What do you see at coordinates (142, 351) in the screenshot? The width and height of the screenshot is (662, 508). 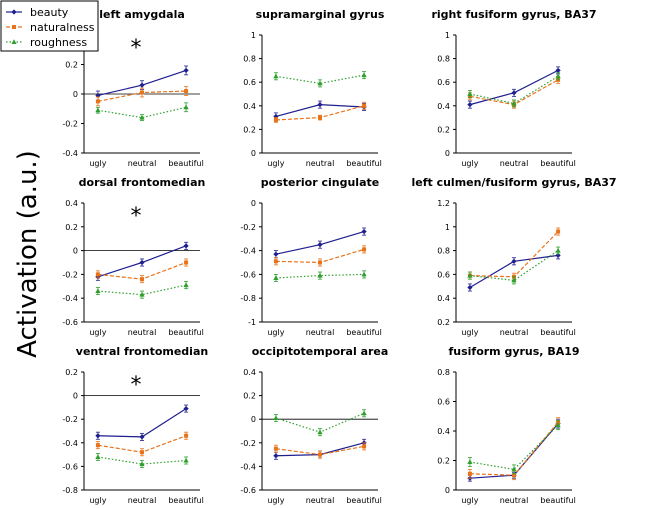 I see `panel-title: ventral frontomedian` at bounding box center [142, 351].